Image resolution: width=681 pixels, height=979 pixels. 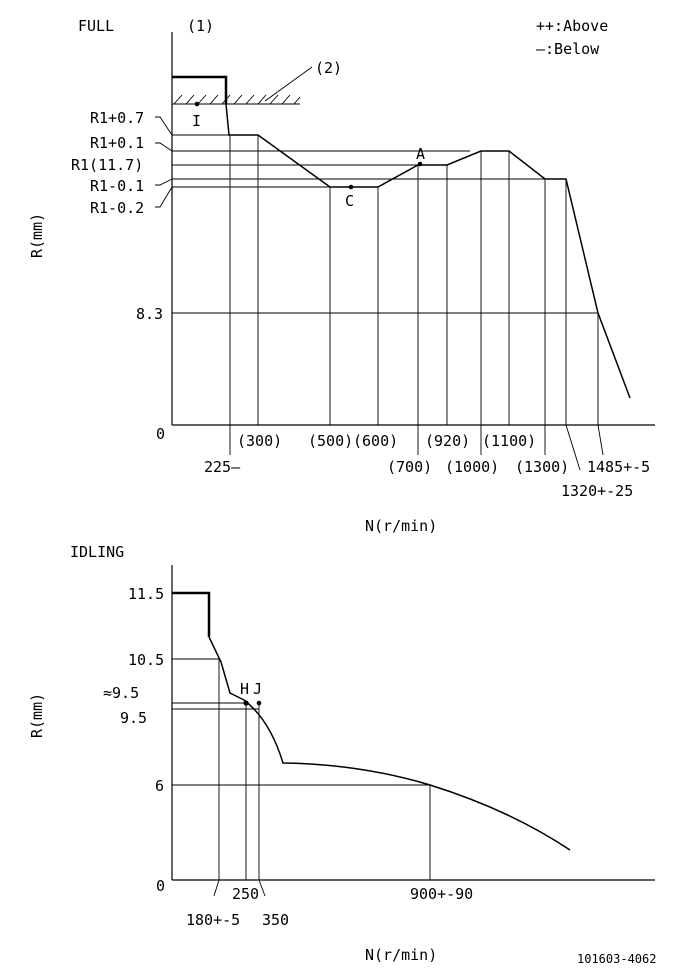 I want to click on x-label-180: 180+-5, so click(x=213, y=920).